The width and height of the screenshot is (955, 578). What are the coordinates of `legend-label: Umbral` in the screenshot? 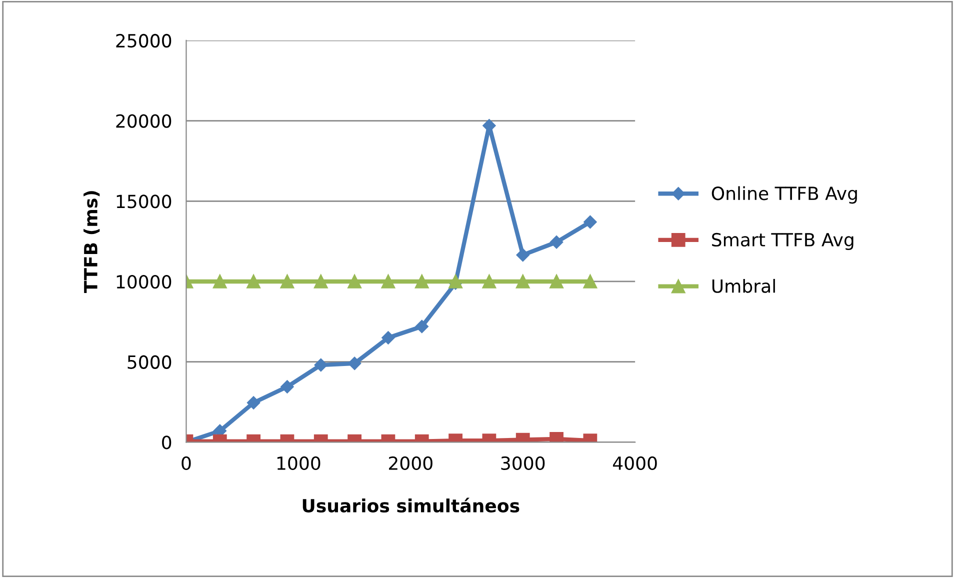 It's located at (743, 285).